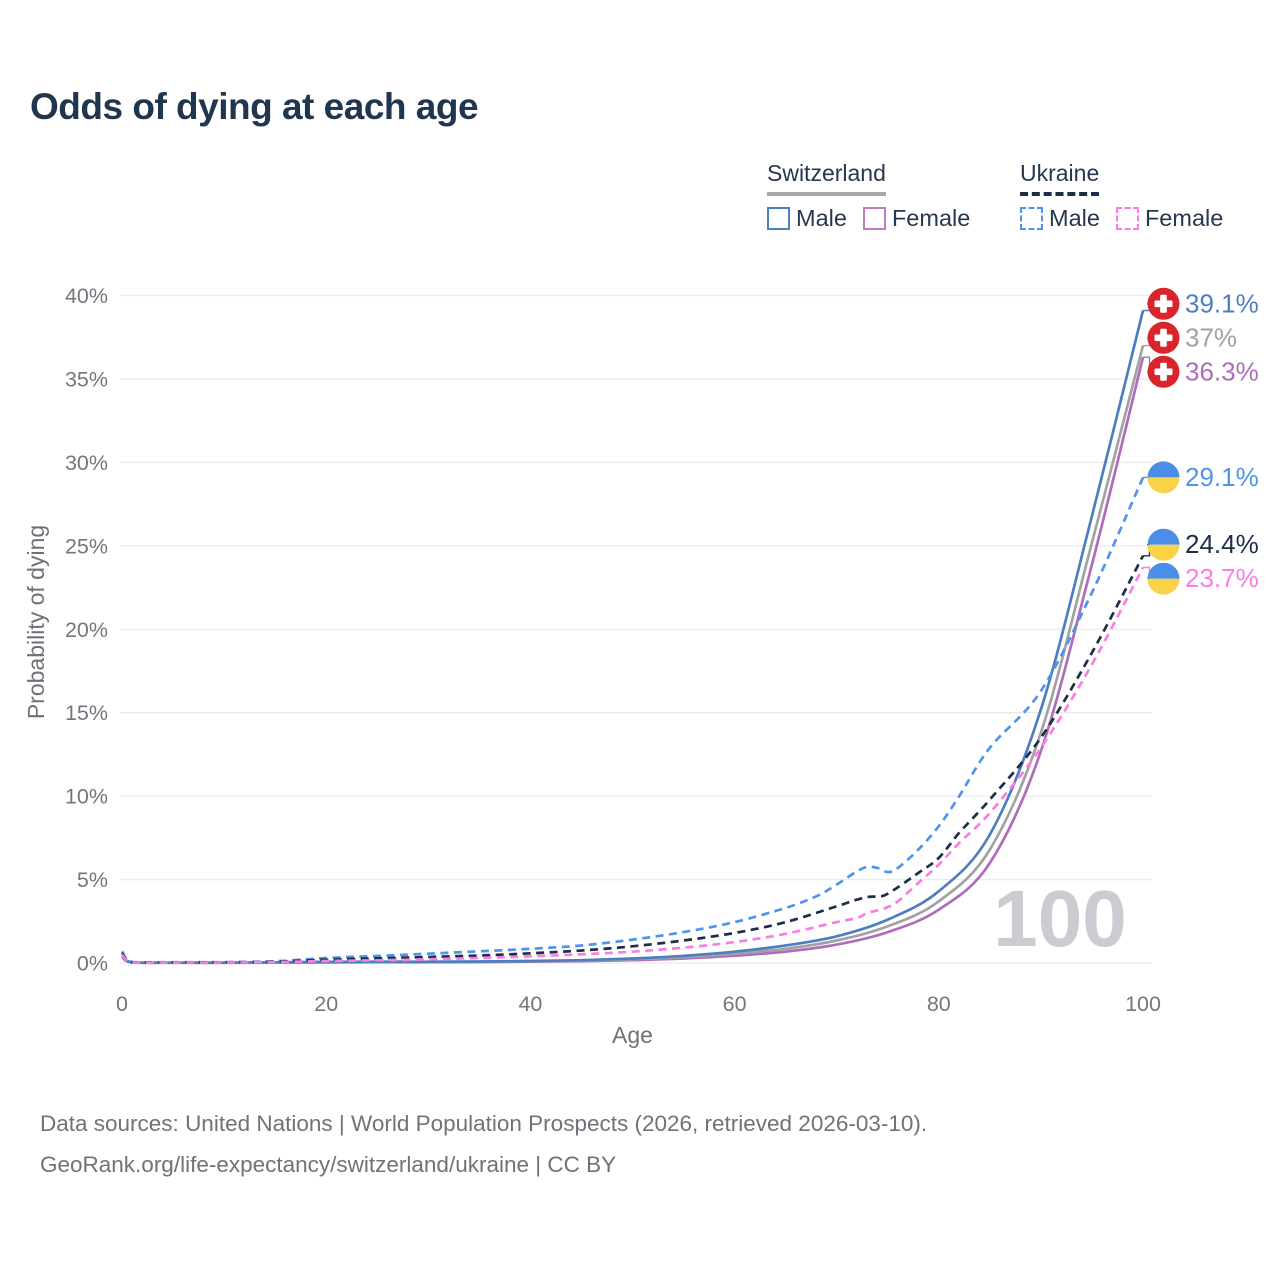 Image resolution: width=1280 pixels, height=1280 pixels. What do you see at coordinates (1201, 441) in the screenshot?
I see `end-labels: 39.1% 37% 36.3% 29.1% 24.4% 23.7%` at bounding box center [1201, 441].